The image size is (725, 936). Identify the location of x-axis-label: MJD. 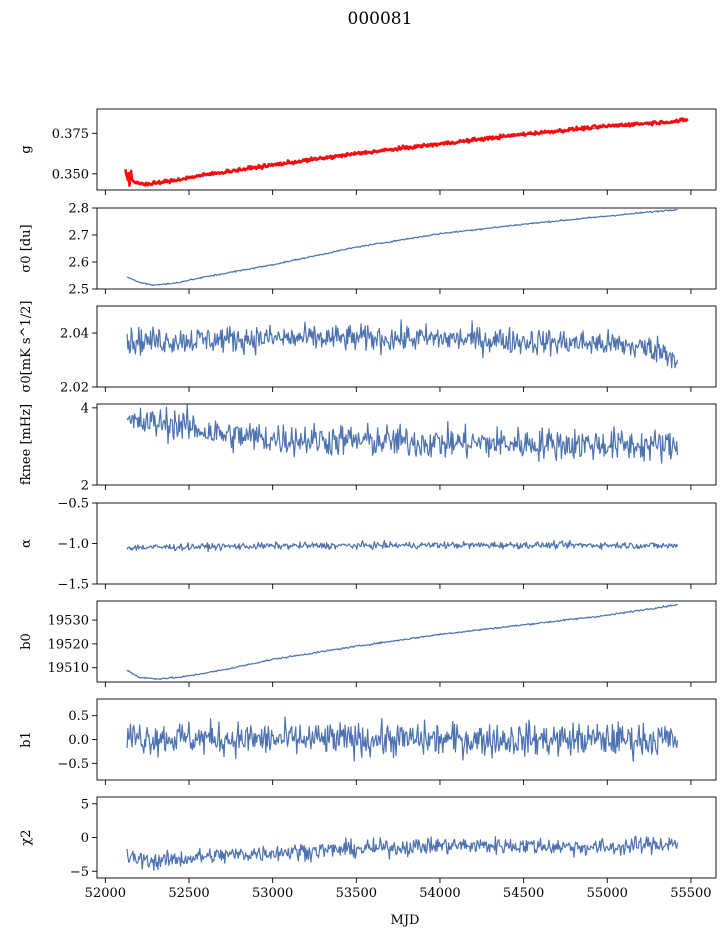
(405, 920).